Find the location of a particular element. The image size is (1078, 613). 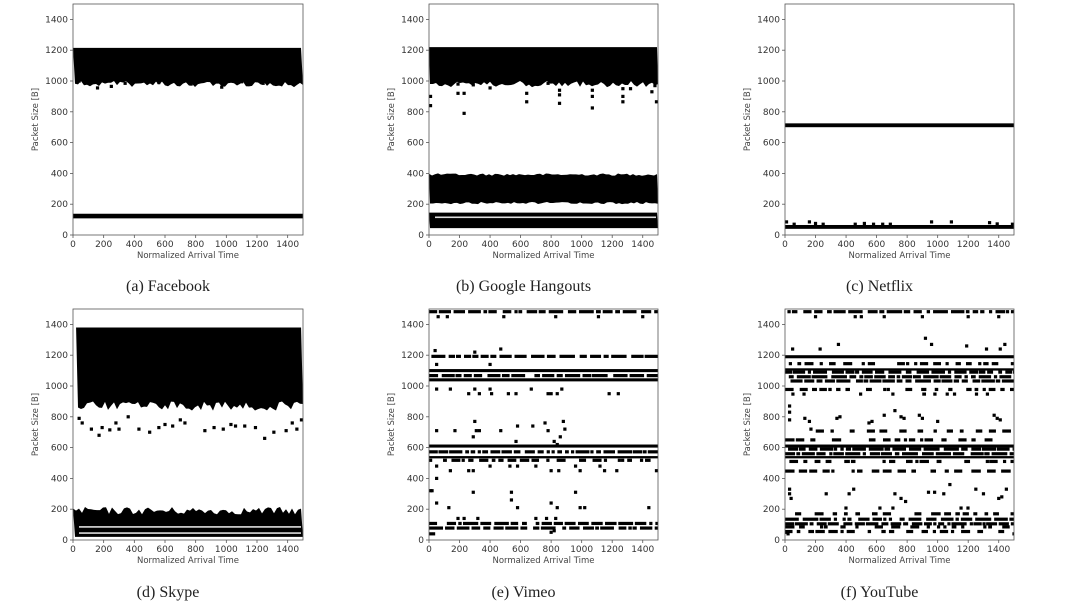

y-tick-label: 200 is located at coordinates (59, 205).